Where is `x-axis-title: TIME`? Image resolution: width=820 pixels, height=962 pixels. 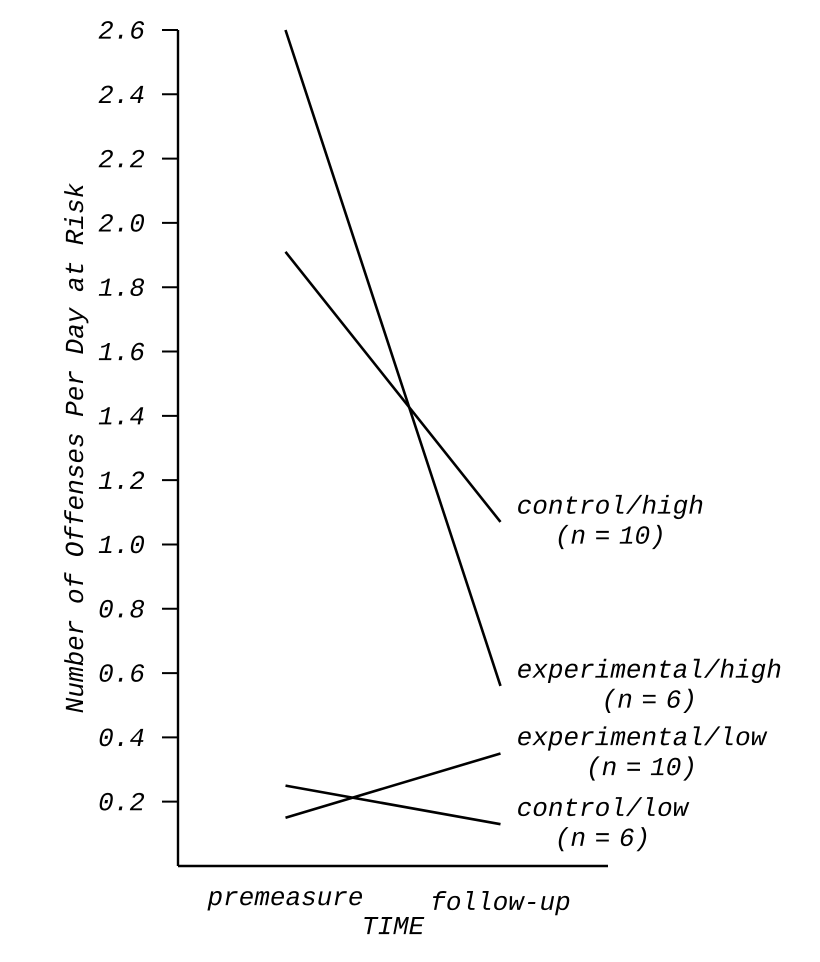 x-axis-title: TIME is located at coordinates (394, 925).